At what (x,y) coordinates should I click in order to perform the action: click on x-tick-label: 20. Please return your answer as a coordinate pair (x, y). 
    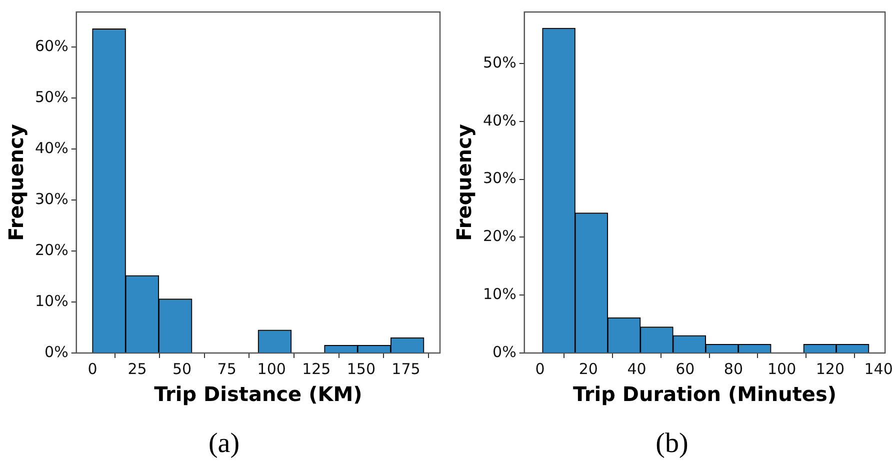
    Looking at the image, I should click on (588, 369).